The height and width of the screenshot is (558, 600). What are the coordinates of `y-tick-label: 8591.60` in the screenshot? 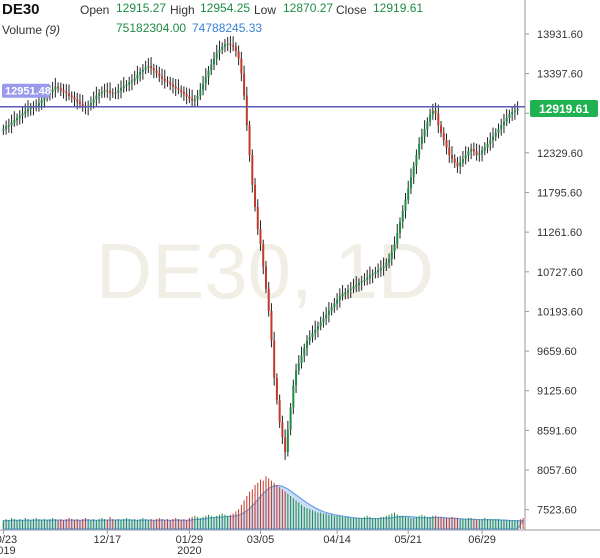 It's located at (557, 431).